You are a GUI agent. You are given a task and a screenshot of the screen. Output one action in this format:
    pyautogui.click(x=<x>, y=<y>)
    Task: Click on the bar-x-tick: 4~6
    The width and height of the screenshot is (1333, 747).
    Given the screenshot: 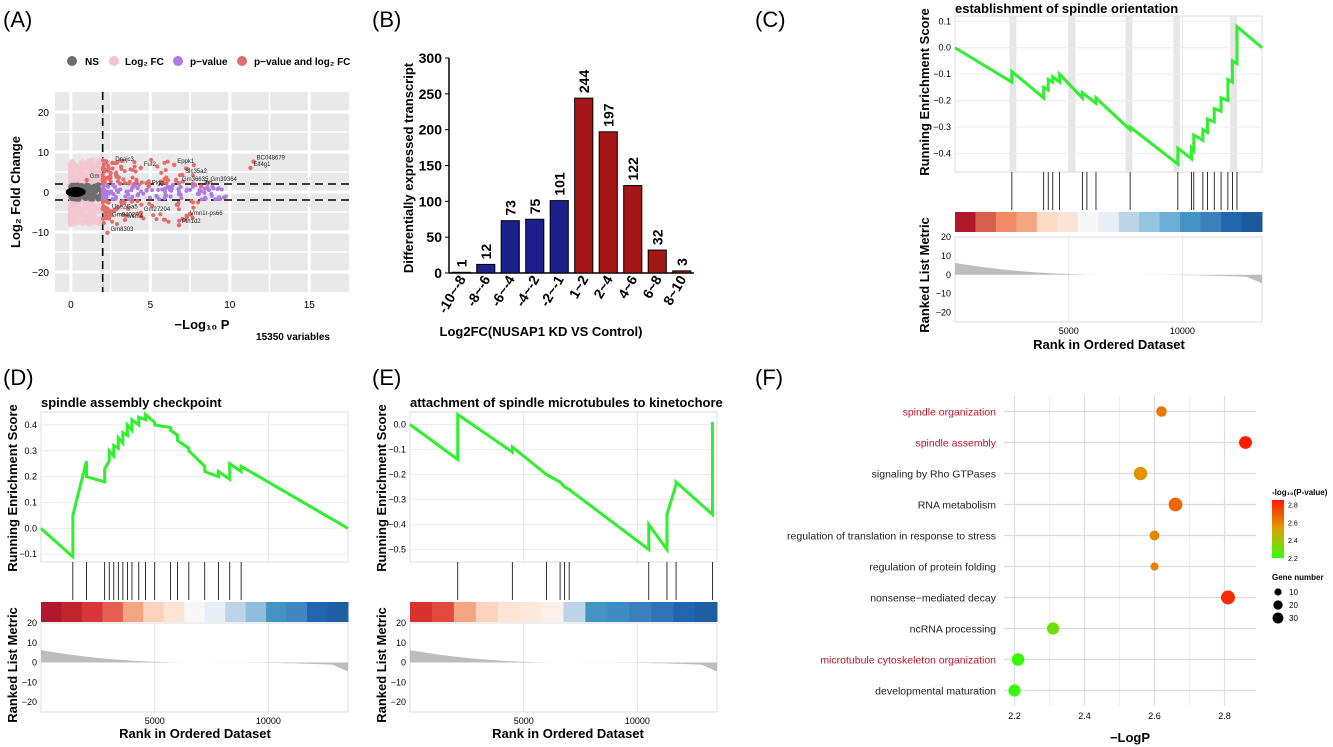 What is the action you would take?
    pyautogui.click(x=628, y=286)
    